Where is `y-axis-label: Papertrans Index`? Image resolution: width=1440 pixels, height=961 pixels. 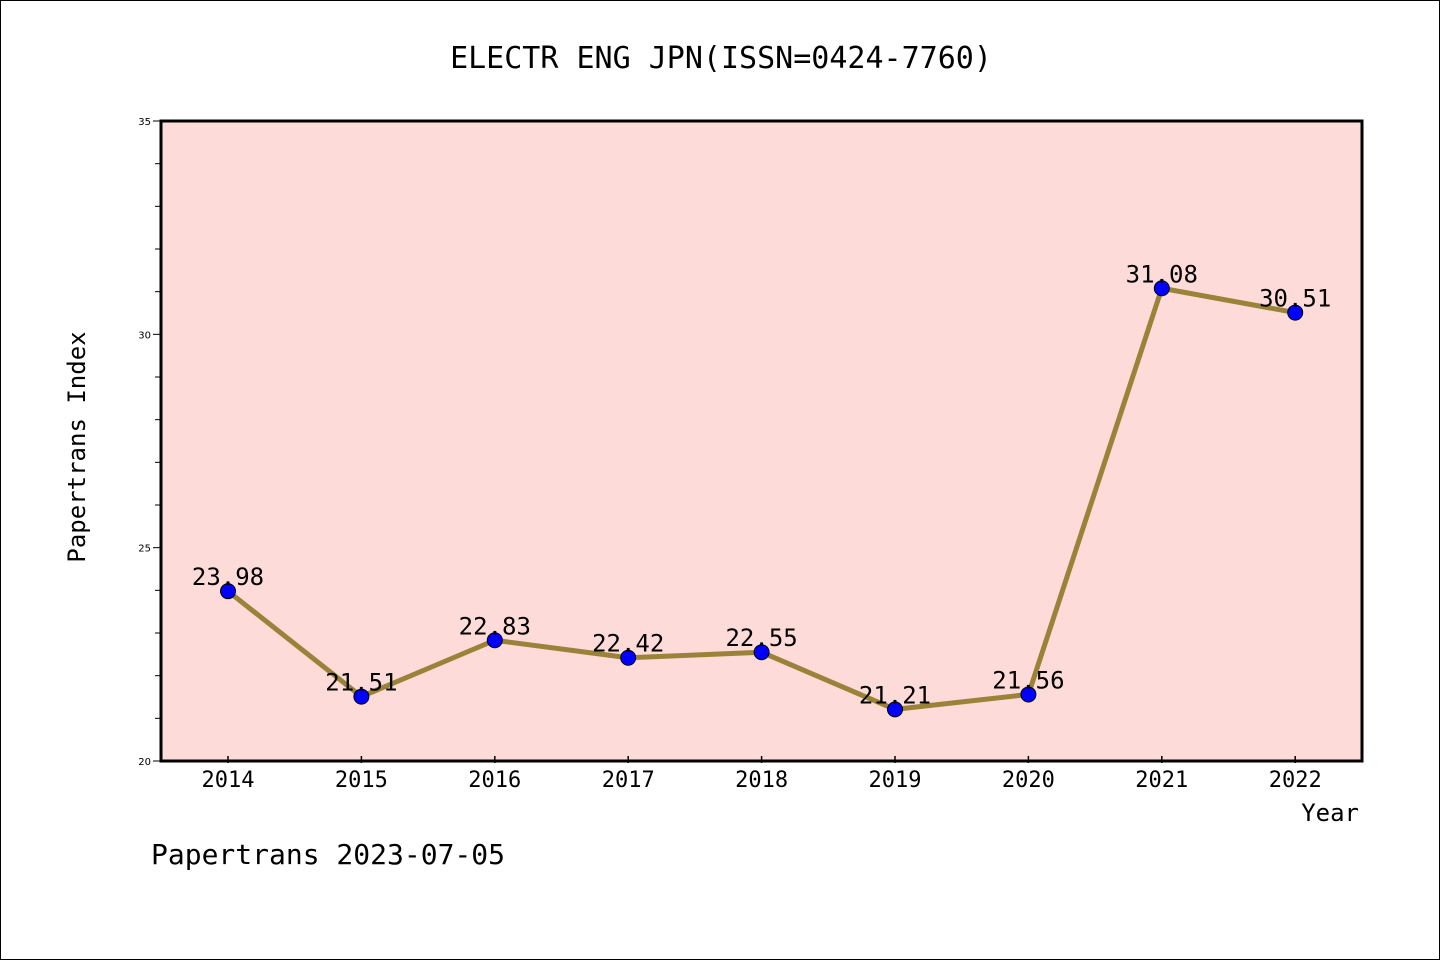 y-axis-label: Papertrans Index is located at coordinates (77, 446).